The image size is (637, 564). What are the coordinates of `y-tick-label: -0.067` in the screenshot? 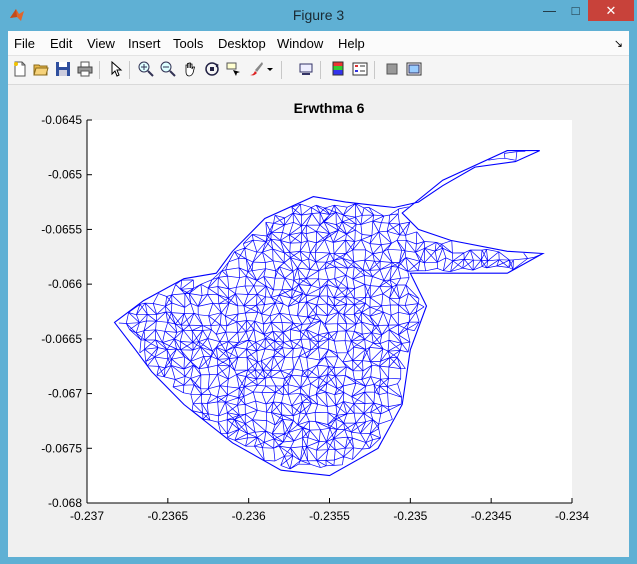 It's located at (65, 394).